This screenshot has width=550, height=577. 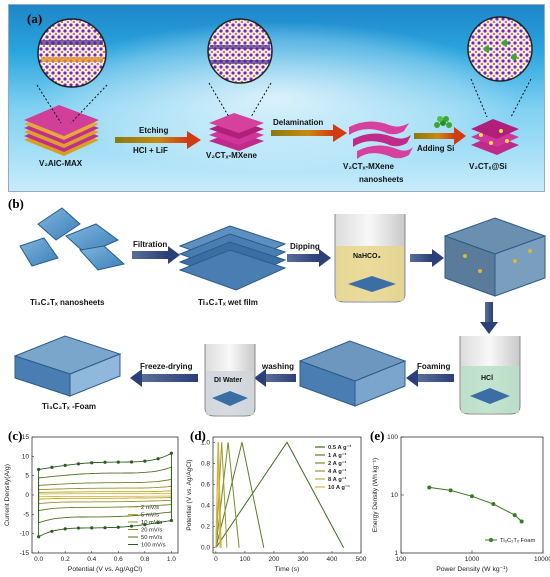 I want to click on x-tick-label: 0.6, so click(x=118, y=559).